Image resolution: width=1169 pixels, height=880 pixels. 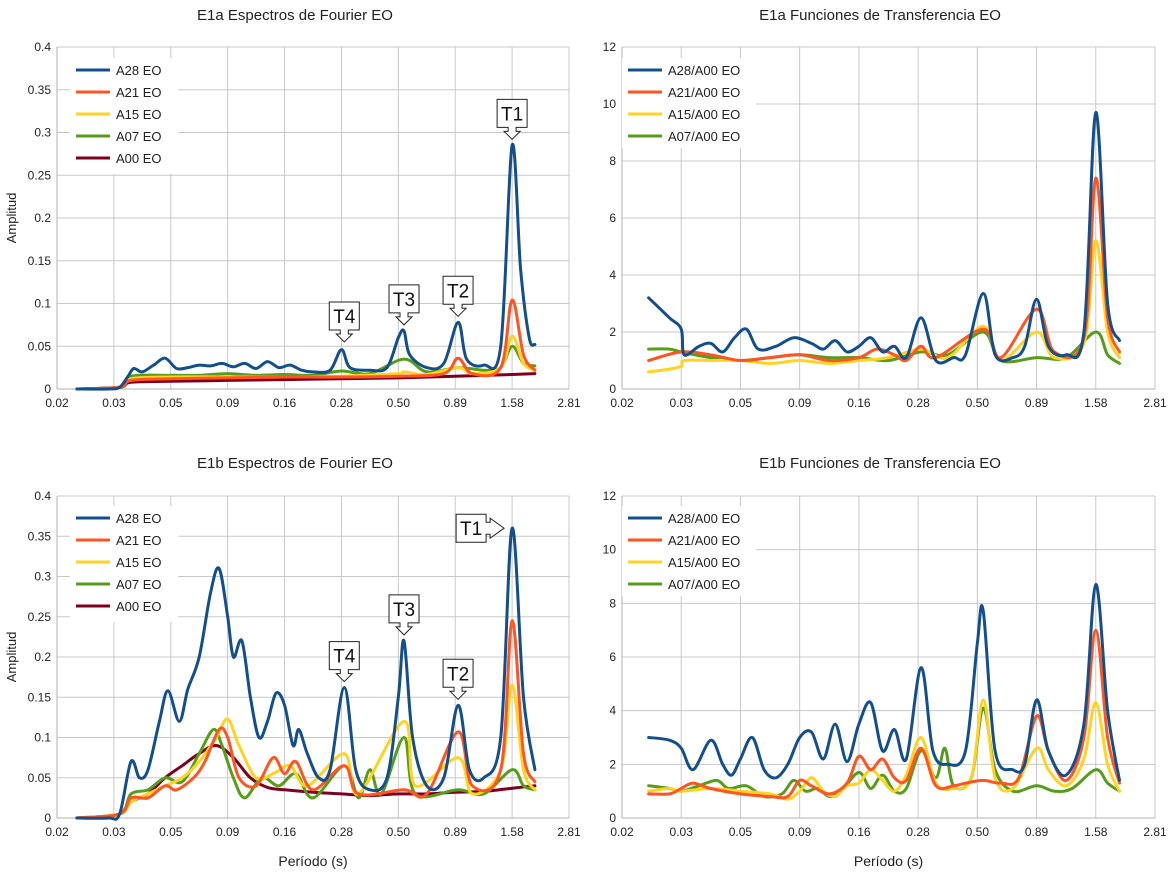 What do you see at coordinates (404, 300) in the screenshot?
I see `annotation-label: T3` at bounding box center [404, 300].